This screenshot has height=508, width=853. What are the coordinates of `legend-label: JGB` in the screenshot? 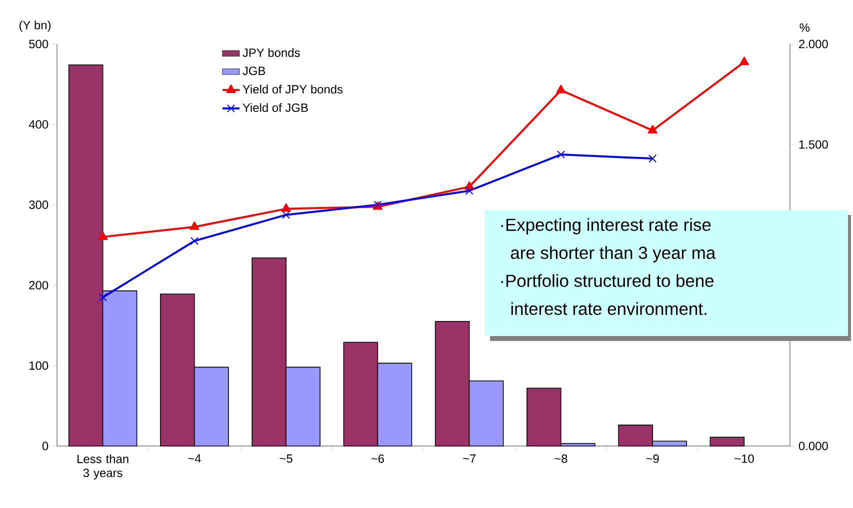 It's located at (254, 71).